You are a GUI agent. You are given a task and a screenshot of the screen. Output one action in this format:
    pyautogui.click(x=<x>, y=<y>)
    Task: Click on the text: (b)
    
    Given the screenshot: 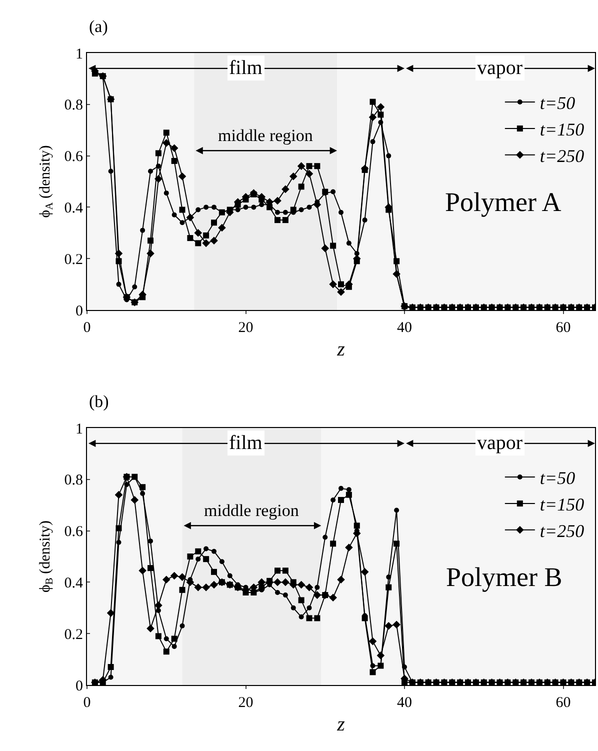 What is the action you would take?
    pyautogui.click(x=99, y=401)
    